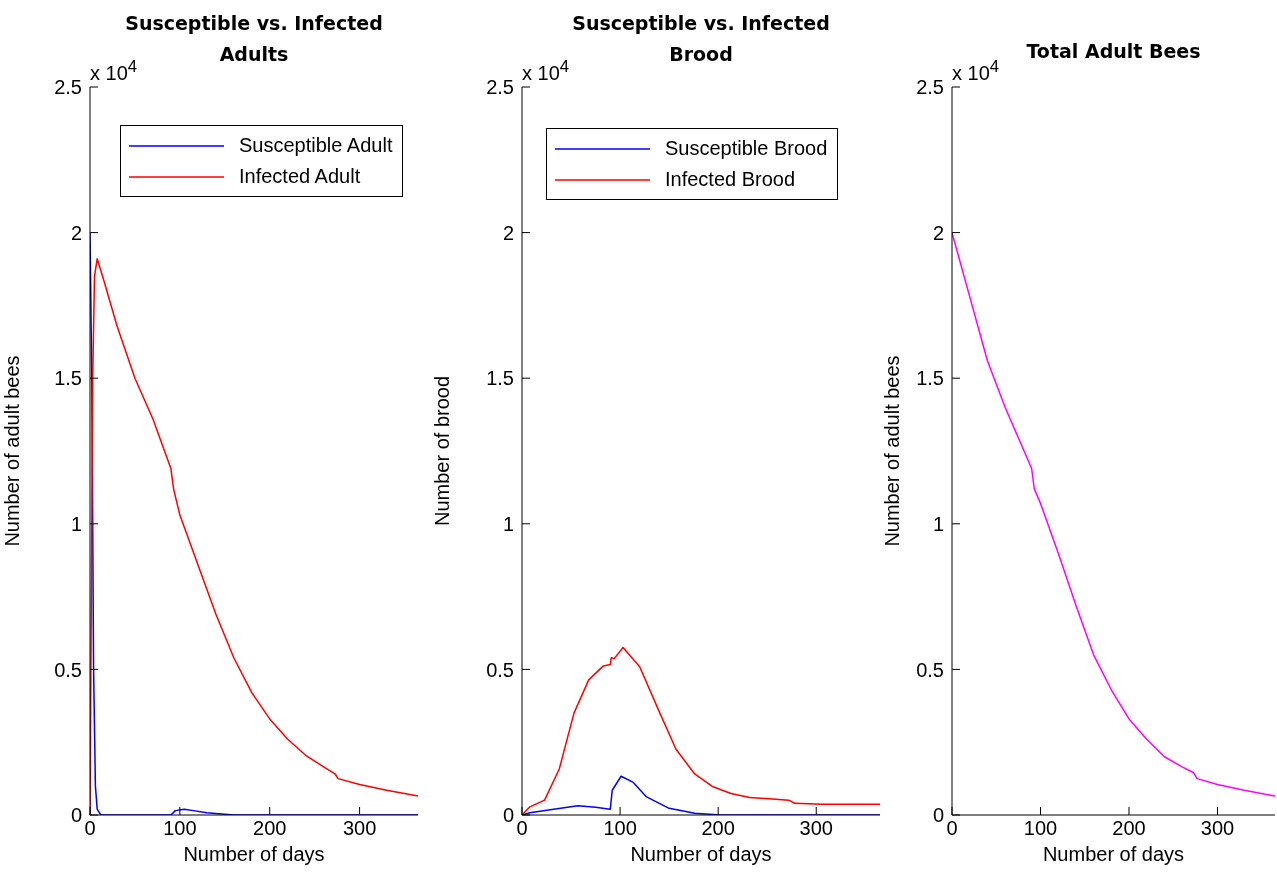 The width and height of the screenshot is (1277, 877). What do you see at coordinates (746, 148) in the screenshot?
I see `legend-label: Susceptible Brood` at bounding box center [746, 148].